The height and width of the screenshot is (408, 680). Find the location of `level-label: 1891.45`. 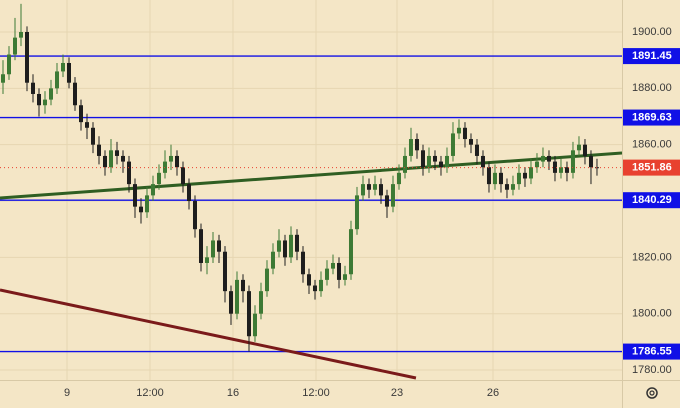

level-label: 1891.45 is located at coordinates (652, 56).